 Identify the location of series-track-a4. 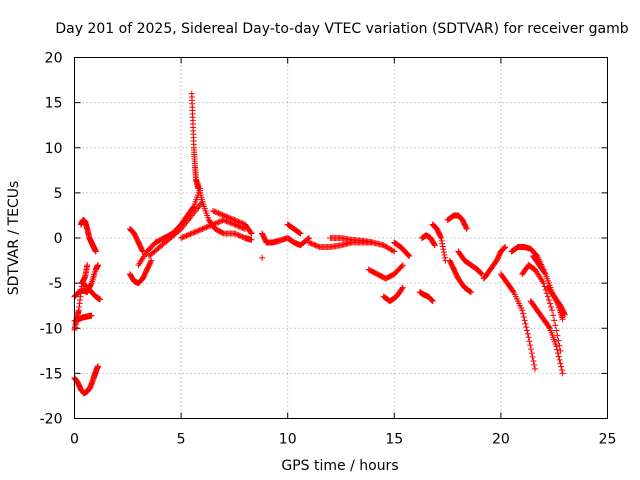
(92, 291).